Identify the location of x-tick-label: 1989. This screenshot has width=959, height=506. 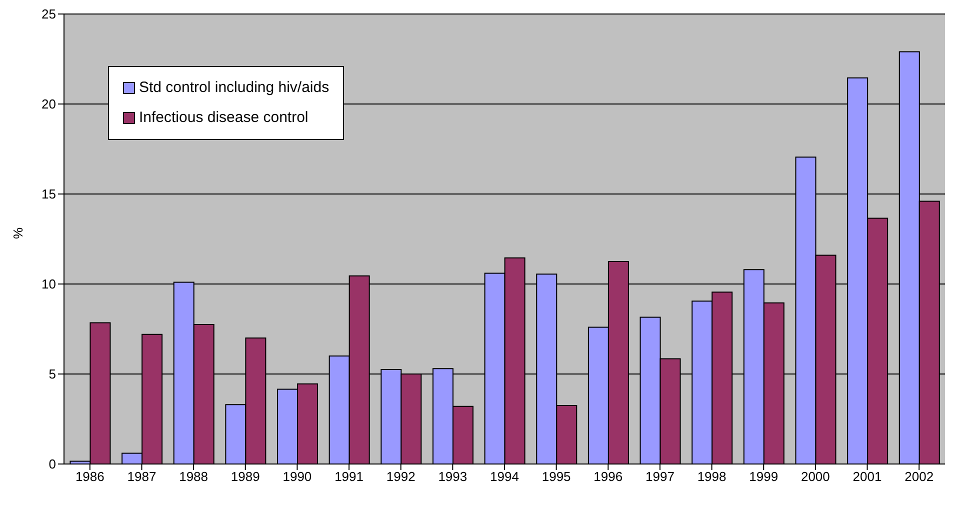
(245, 476).